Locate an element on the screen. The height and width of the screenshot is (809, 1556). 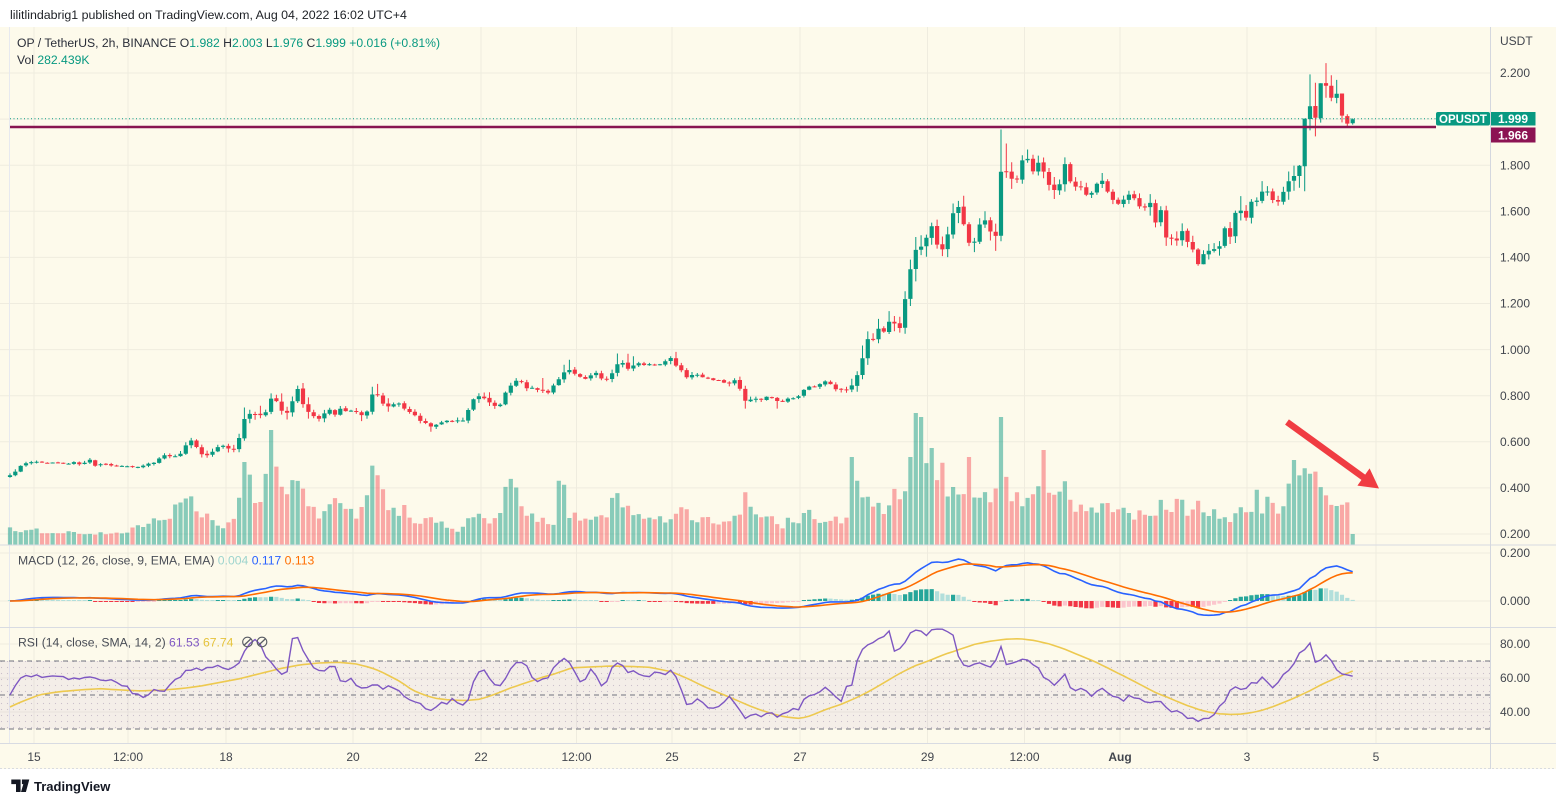
svg-text: 1.600 is located at coordinates (1515, 212).